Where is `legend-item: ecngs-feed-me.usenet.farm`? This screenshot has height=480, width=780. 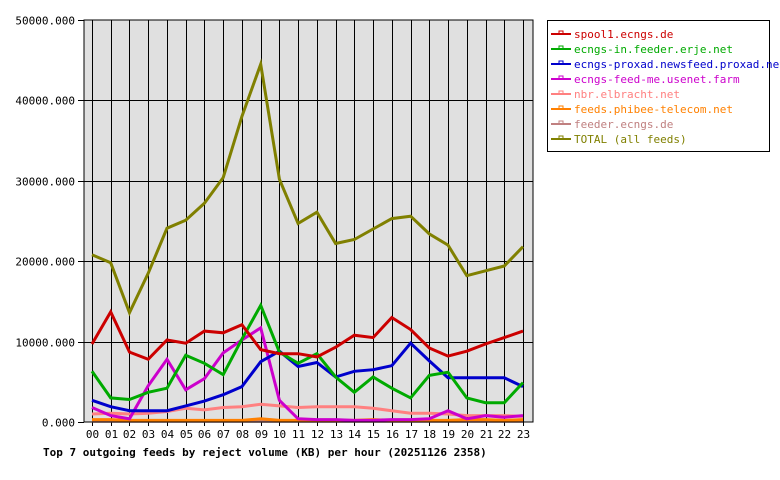 legend-item: ecngs-feed-me.usenet.farm is located at coordinates (645, 79).